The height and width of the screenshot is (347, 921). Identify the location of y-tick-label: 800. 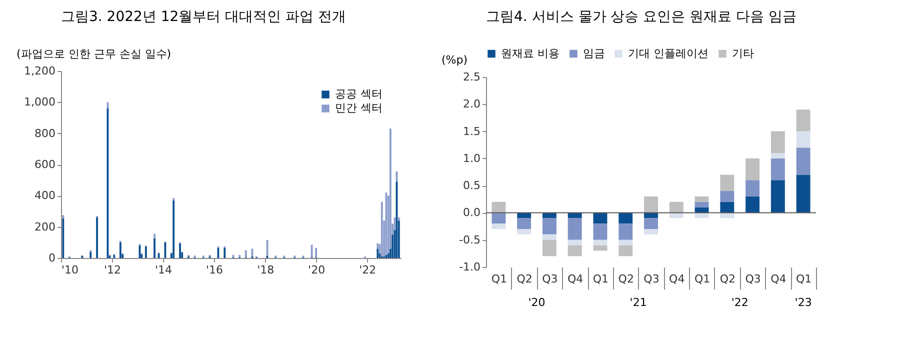
(45, 133).